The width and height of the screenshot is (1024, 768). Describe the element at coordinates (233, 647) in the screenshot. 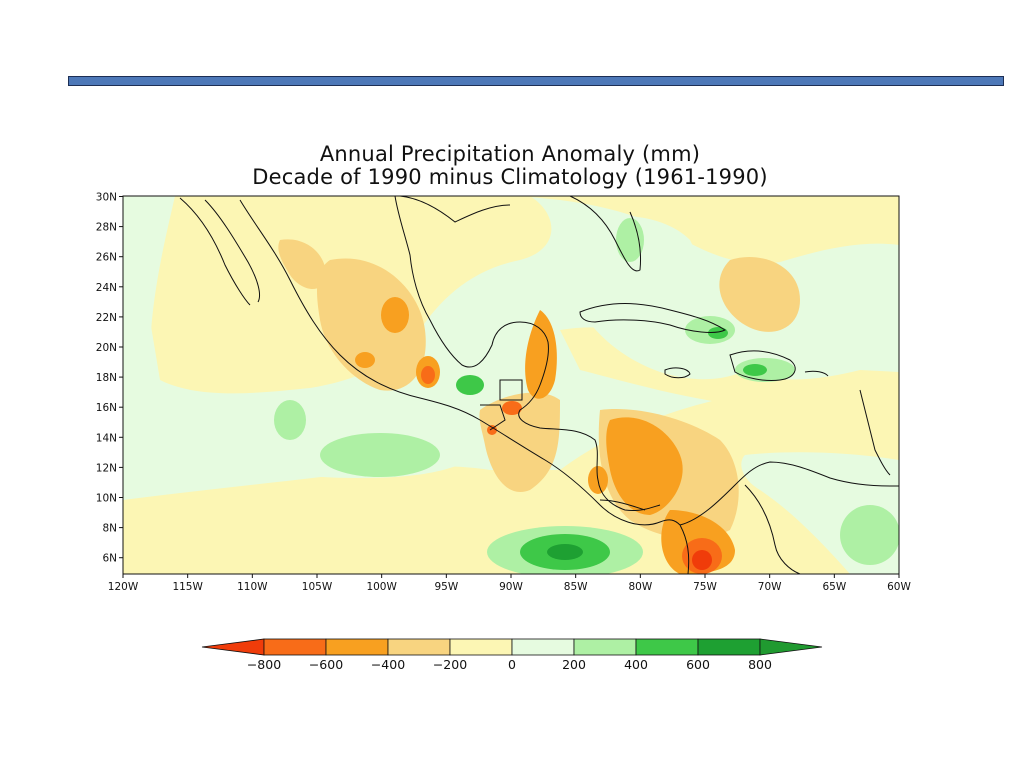

I see `colorbar-left-arrow` at that location.